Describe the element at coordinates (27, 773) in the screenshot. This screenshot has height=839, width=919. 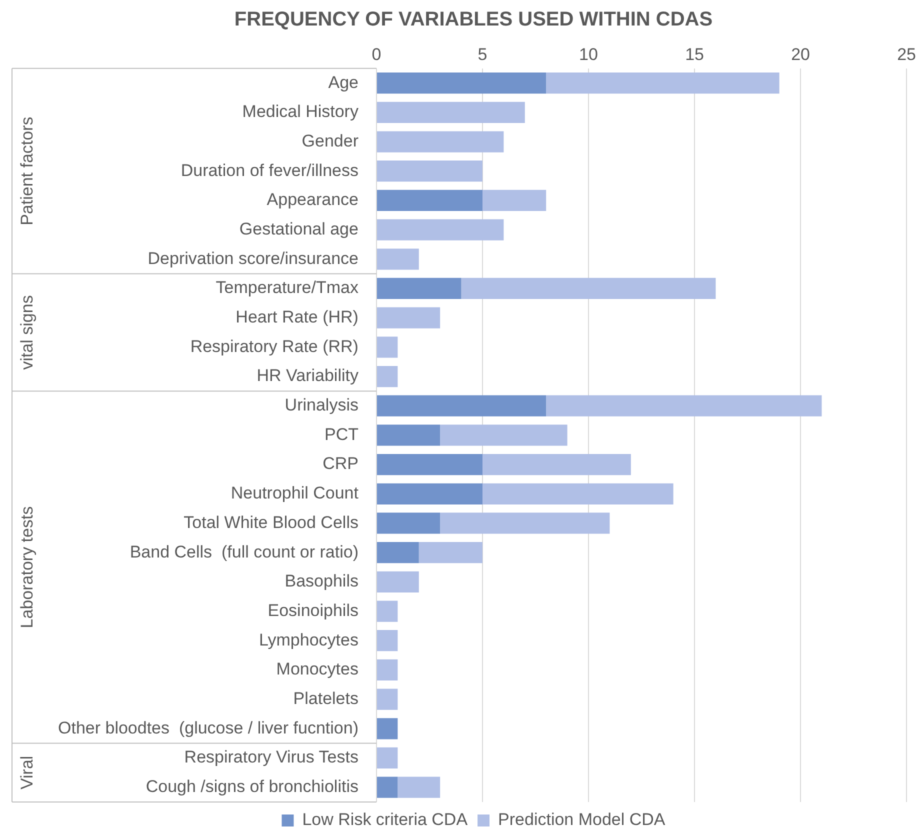
I see `text: Viral` at that location.